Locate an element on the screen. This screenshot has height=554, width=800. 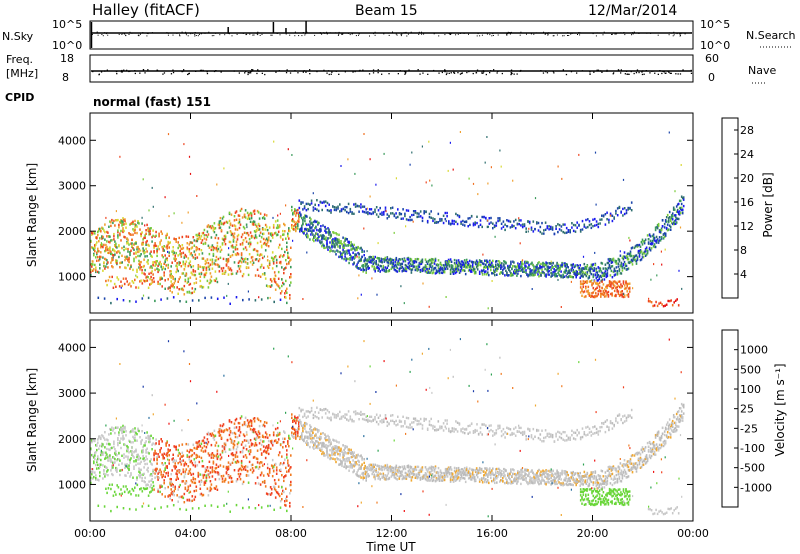
y-tick-label: 4000 is located at coordinates (72, 140).